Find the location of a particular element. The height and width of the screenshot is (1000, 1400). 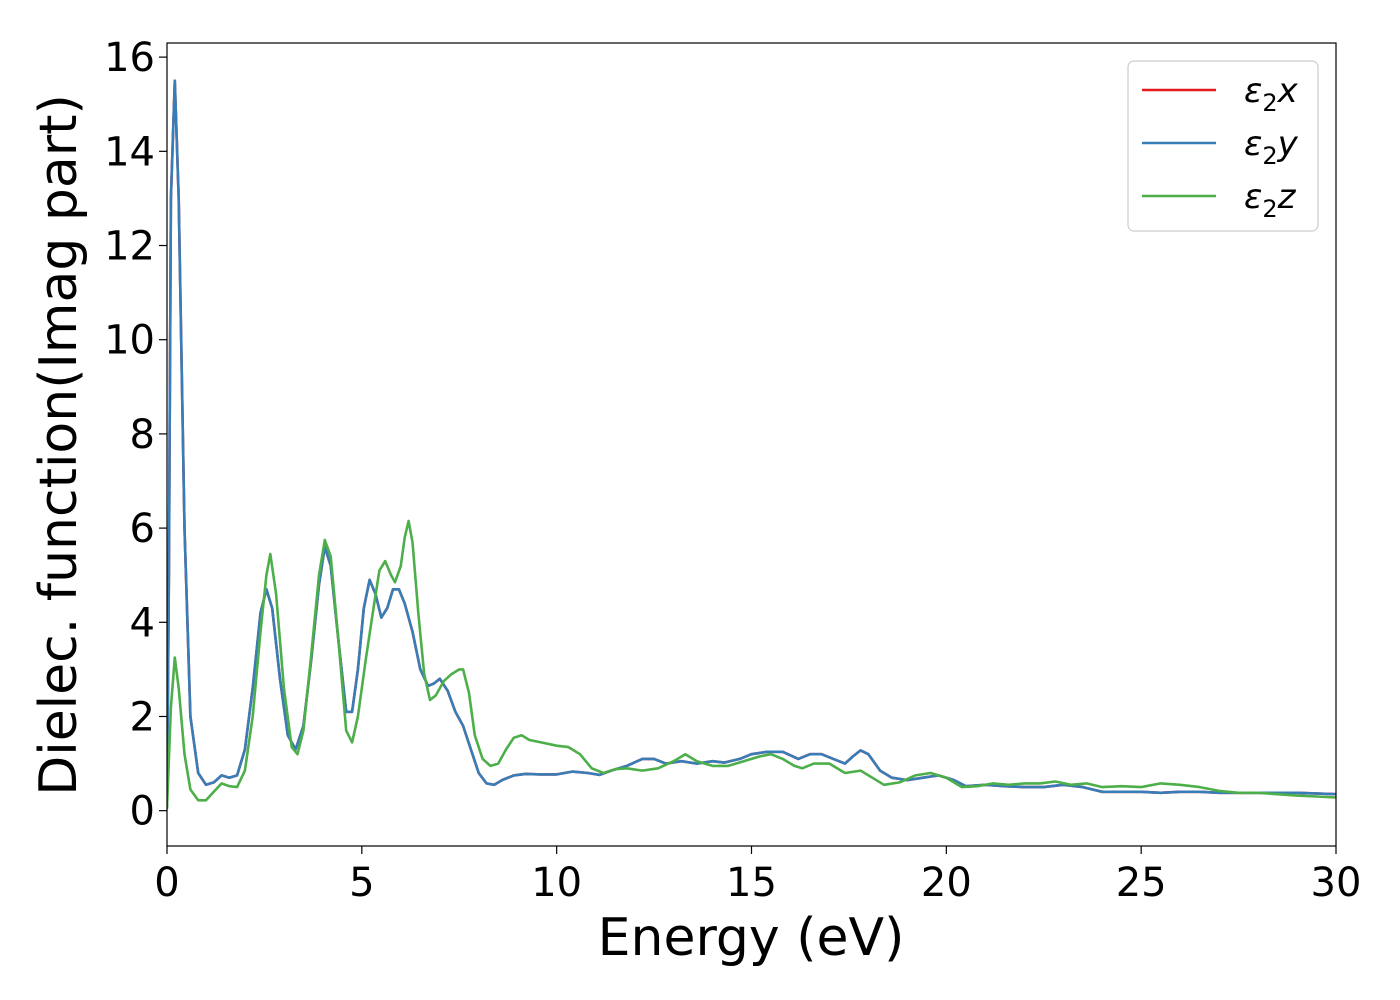

x-tick-label: 20 is located at coordinates (946, 883).